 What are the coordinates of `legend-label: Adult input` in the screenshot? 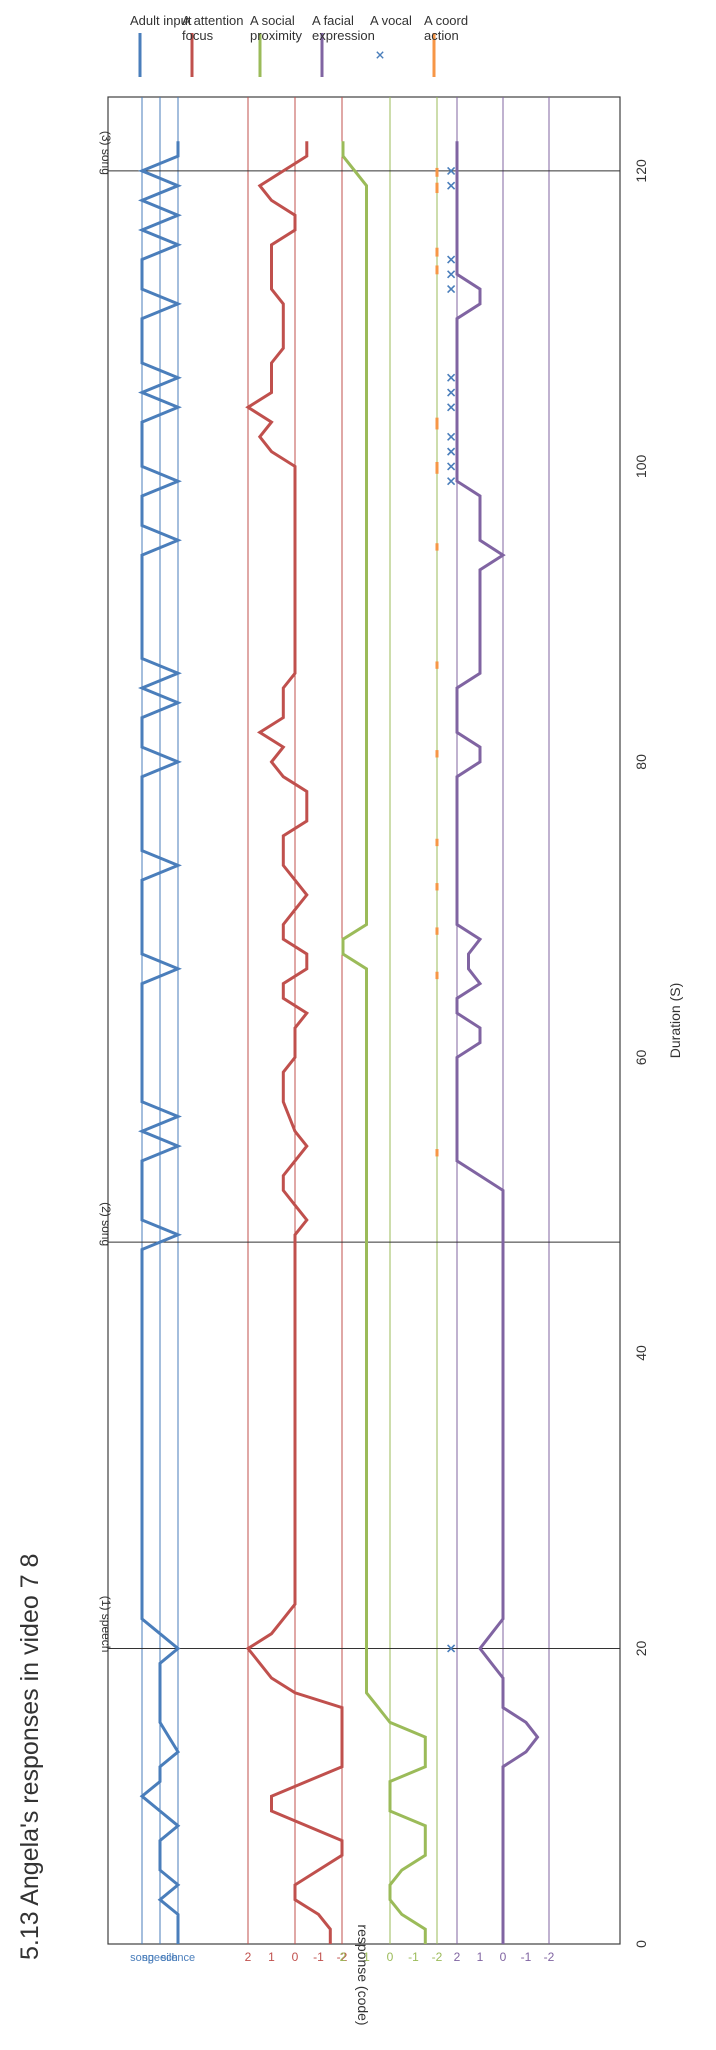 It's located at (161, 20).